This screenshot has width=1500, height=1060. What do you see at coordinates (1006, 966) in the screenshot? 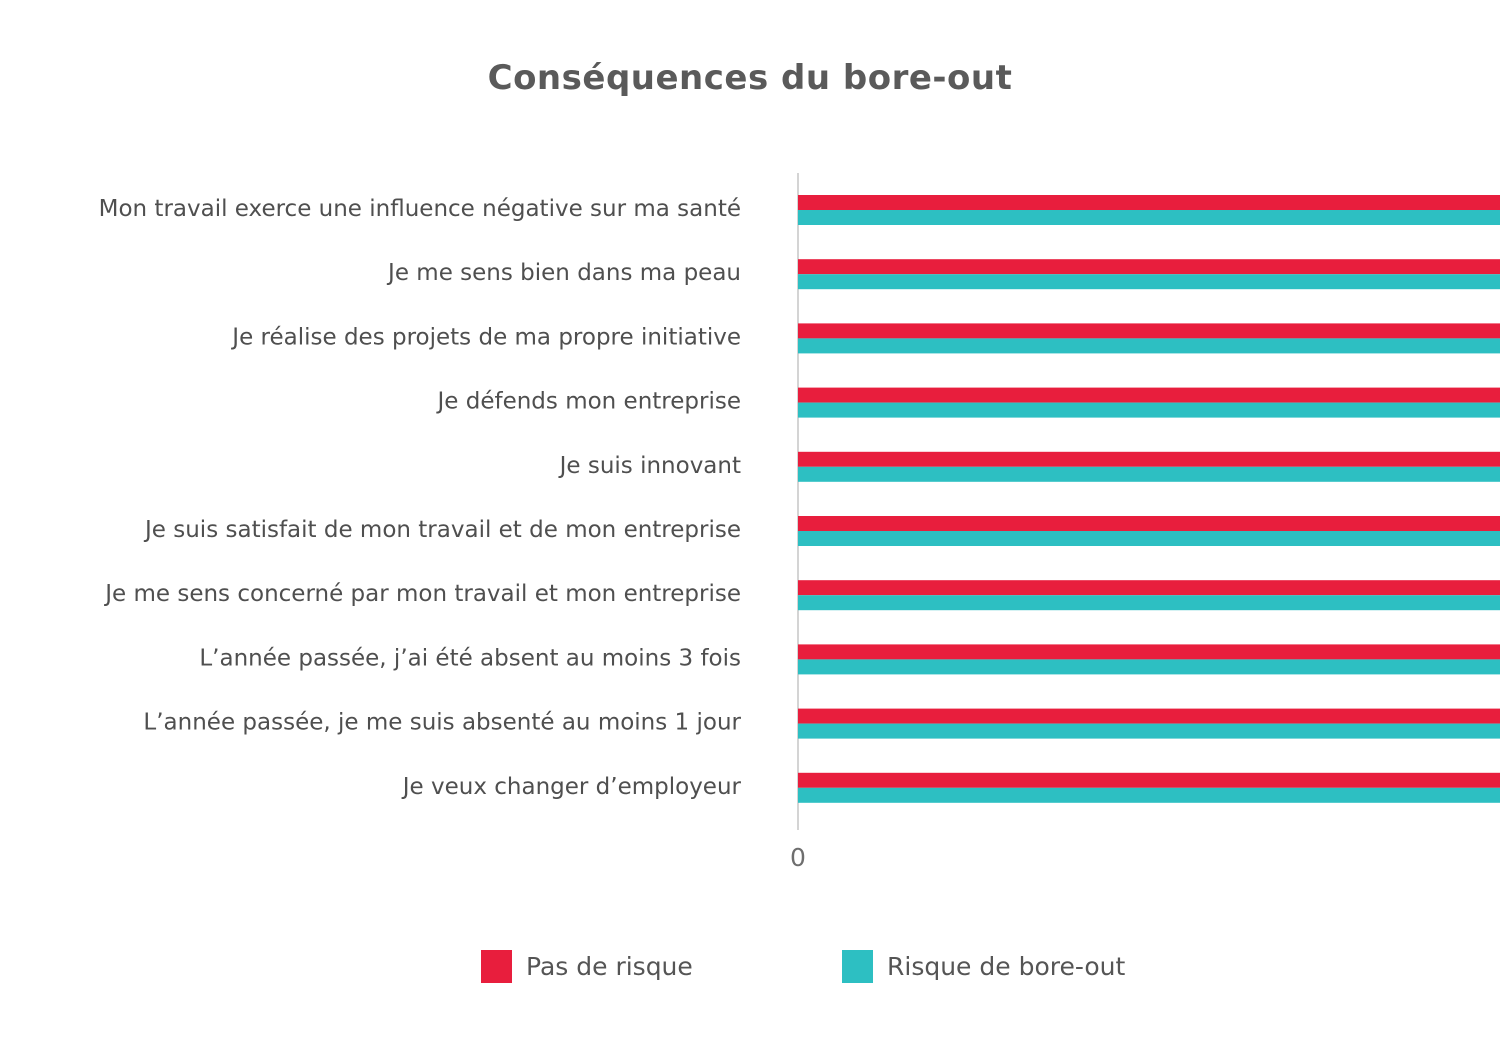
I see `legend-label-risque-de-bore-out: Risque de bore-out` at bounding box center [1006, 966].